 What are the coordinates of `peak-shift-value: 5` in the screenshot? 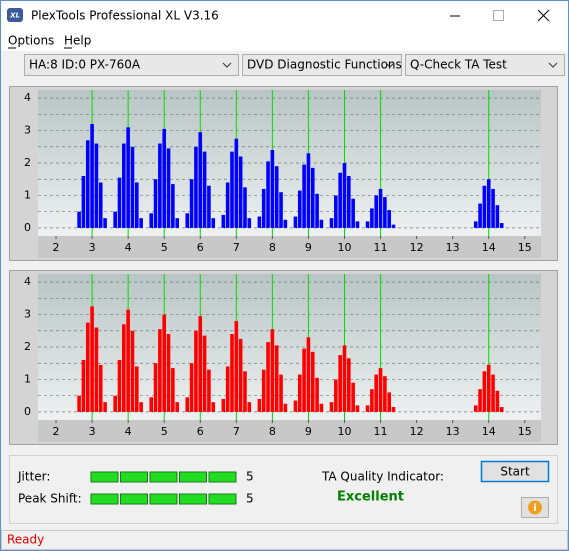 It's located at (250, 499).